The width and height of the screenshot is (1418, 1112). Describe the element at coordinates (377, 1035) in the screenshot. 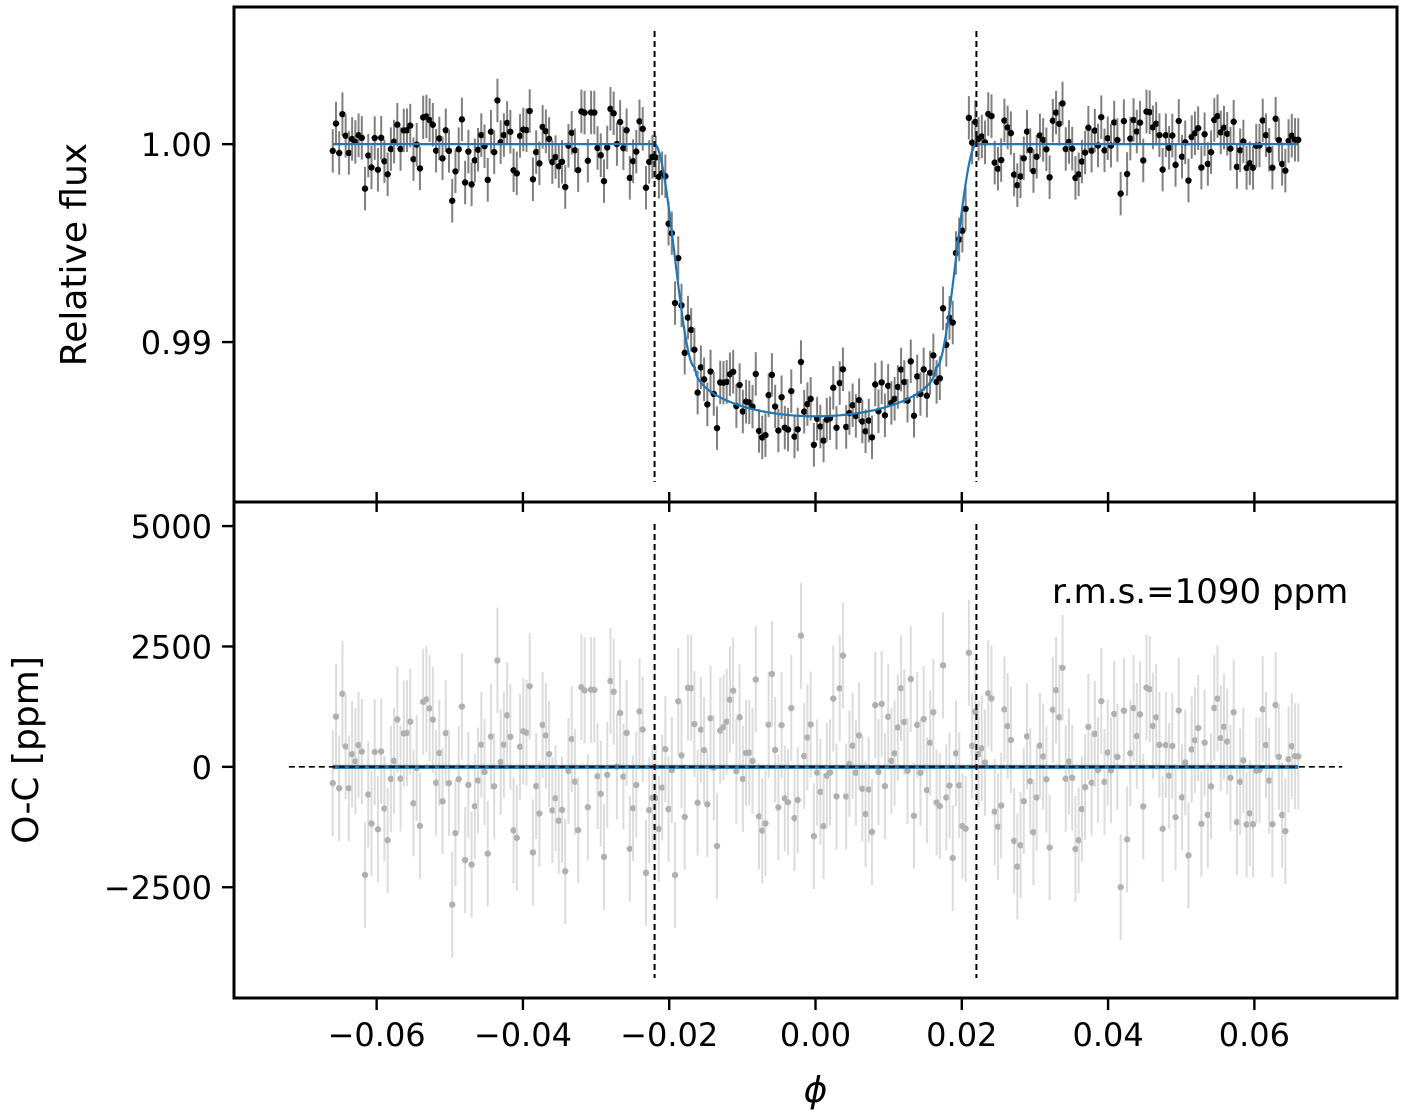

I see `x-tick-label: −0.06` at that location.